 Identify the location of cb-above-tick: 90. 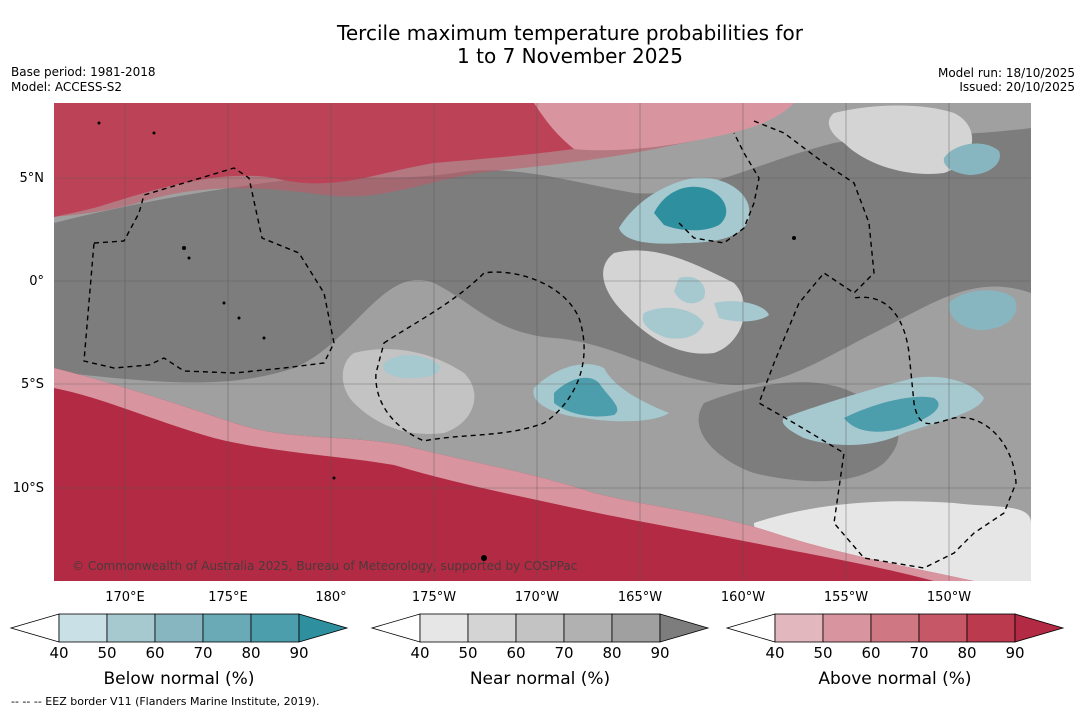
(1015, 653).